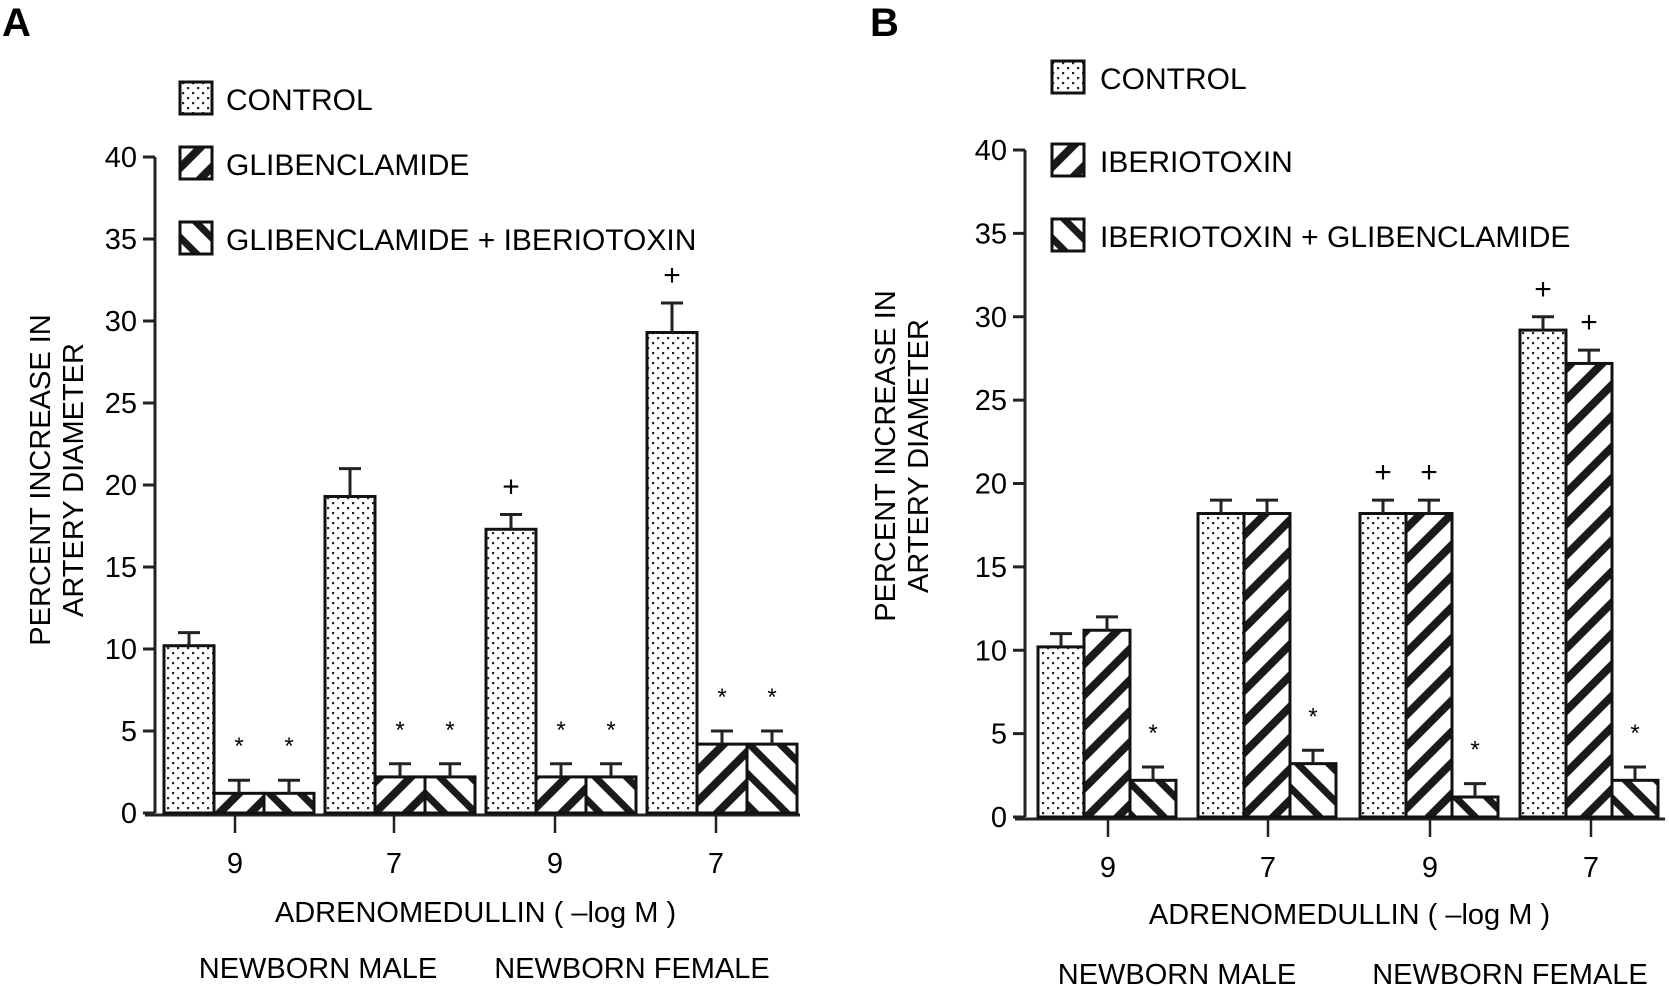  What do you see at coordinates (1335, 237) in the screenshot?
I see `legend-label: IBERIOTOXIN + GLIBENCLAMIDE` at bounding box center [1335, 237].